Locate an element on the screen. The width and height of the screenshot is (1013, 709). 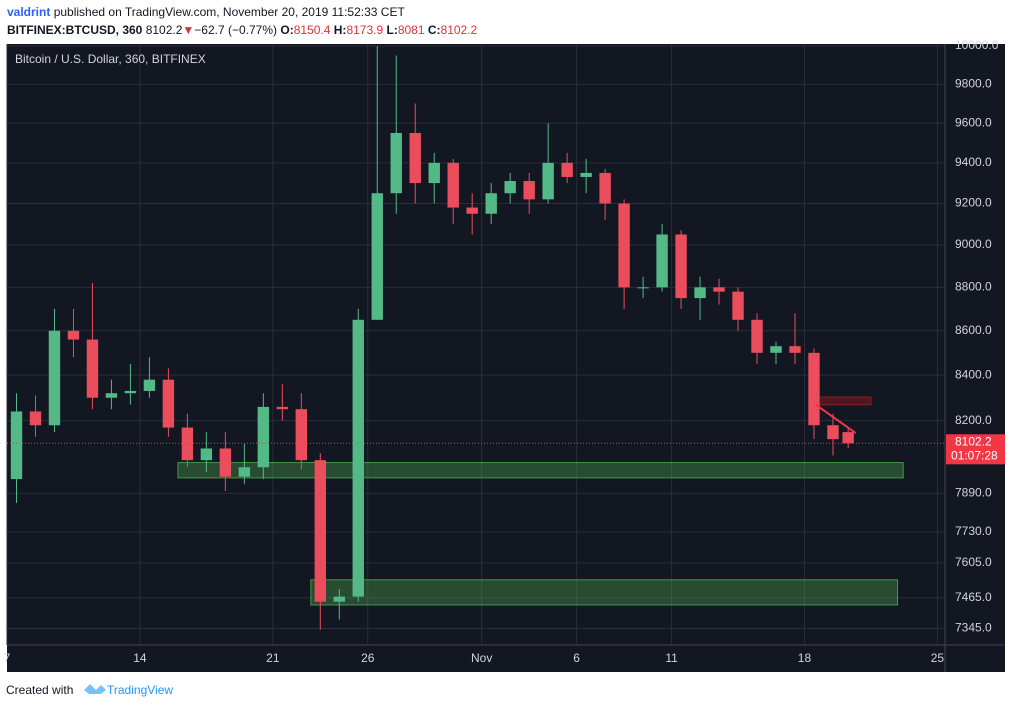
y-tick-label: 9600.0 is located at coordinates (973, 122).